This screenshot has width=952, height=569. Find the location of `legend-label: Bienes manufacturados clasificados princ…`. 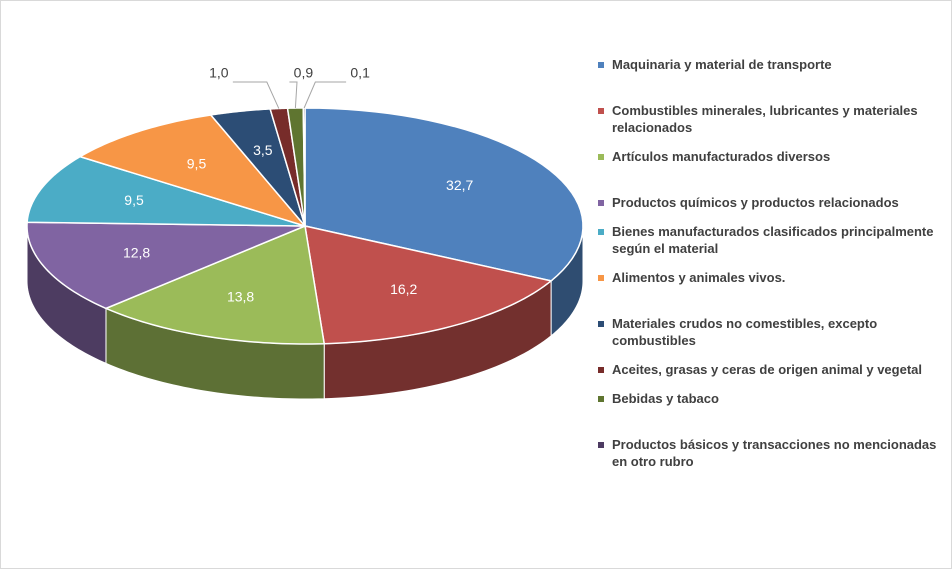

legend-label: Bienes manufacturados clasificados princ… is located at coordinates (773, 240).